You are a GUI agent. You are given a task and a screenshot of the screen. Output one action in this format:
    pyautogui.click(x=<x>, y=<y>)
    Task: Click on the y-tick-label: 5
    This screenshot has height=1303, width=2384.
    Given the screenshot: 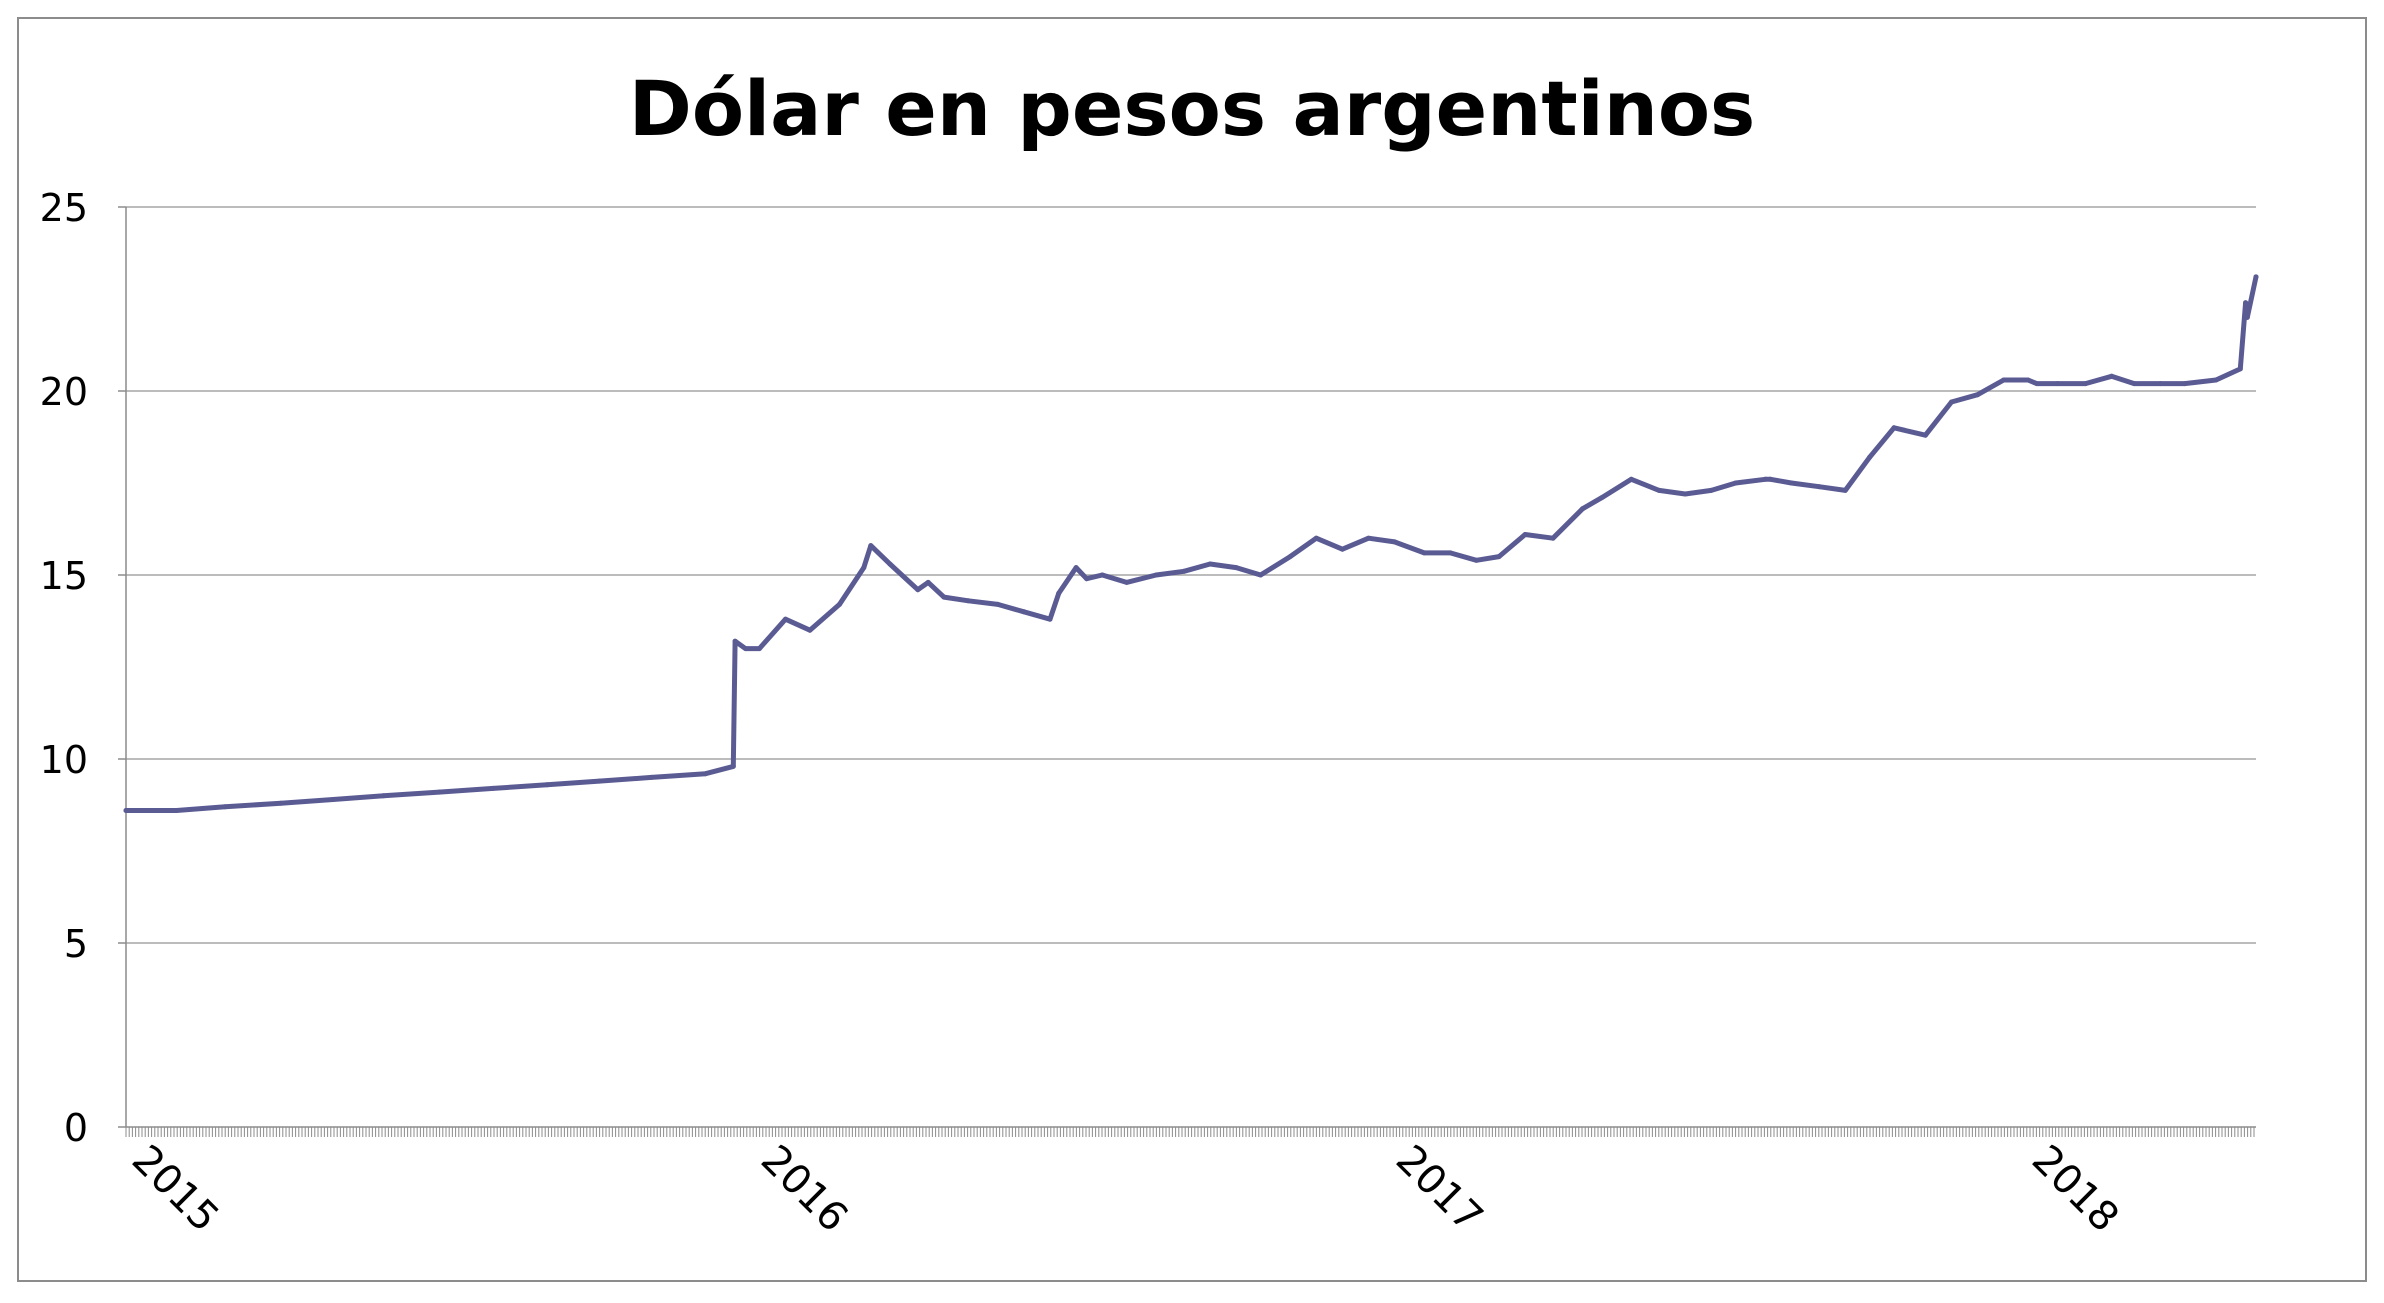 What is the action you would take?
    pyautogui.click(x=76, y=944)
    